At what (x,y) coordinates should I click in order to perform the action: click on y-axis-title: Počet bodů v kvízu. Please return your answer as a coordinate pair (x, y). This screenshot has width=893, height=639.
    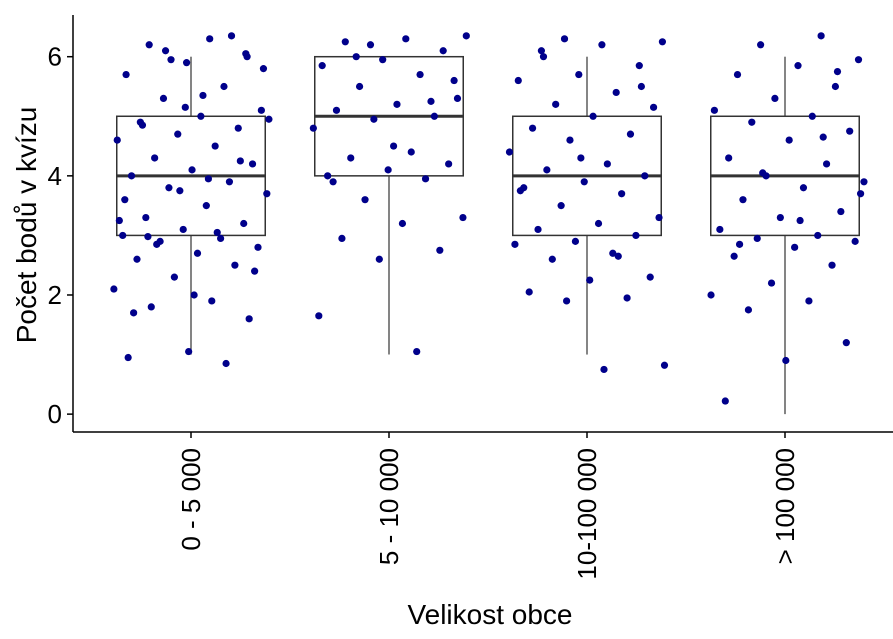
    Looking at the image, I should click on (26, 225).